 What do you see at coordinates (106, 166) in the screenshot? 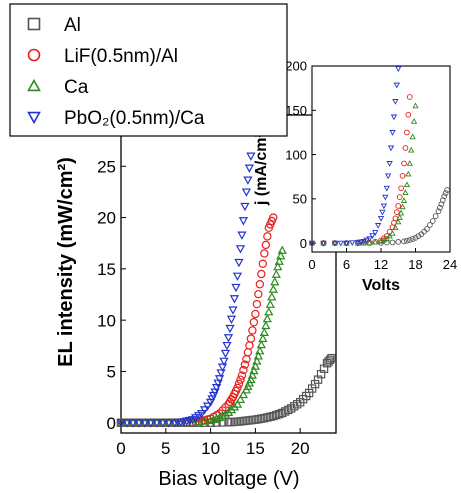
I see `y-tick-label: 25` at bounding box center [106, 166].